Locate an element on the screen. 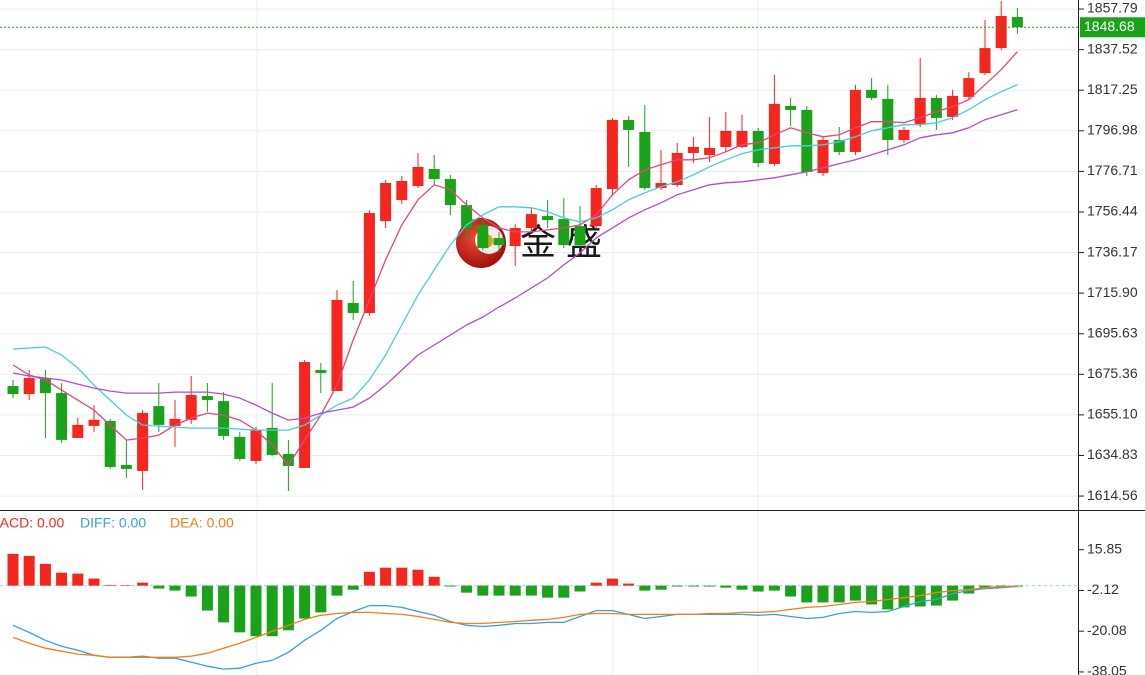  y-tick-label: 1614.56 is located at coordinates (1112, 495).